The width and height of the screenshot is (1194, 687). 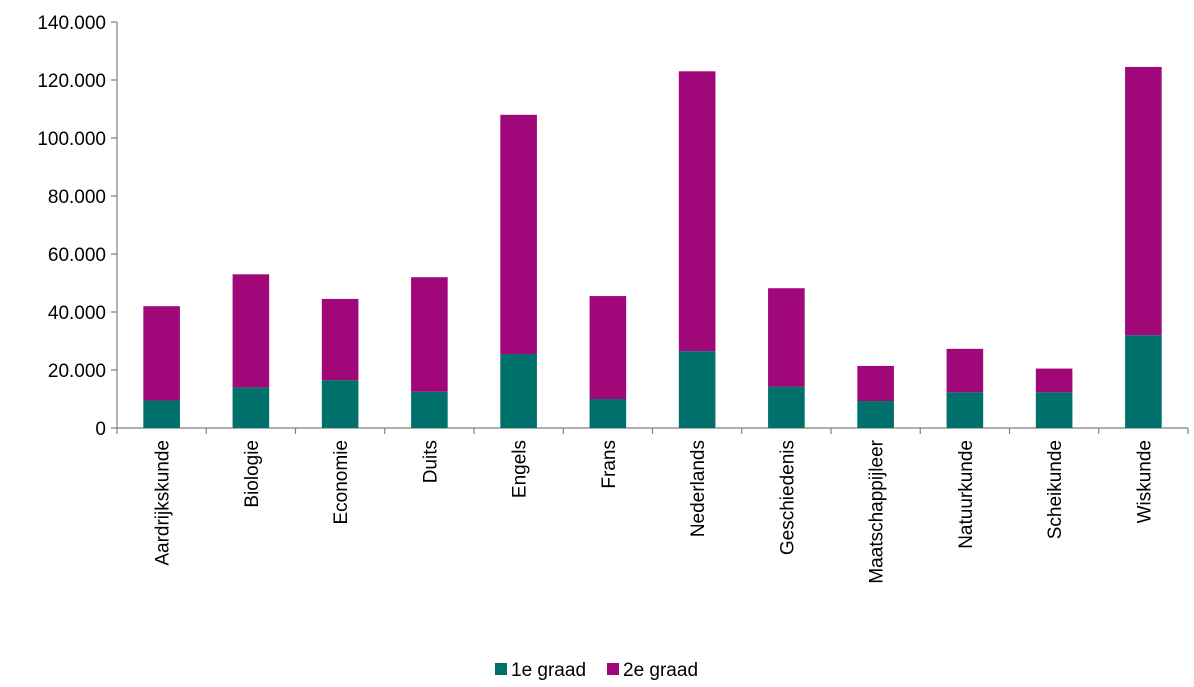 What do you see at coordinates (71, 23) in the screenshot?
I see `y-tick-label: 140.000` at bounding box center [71, 23].